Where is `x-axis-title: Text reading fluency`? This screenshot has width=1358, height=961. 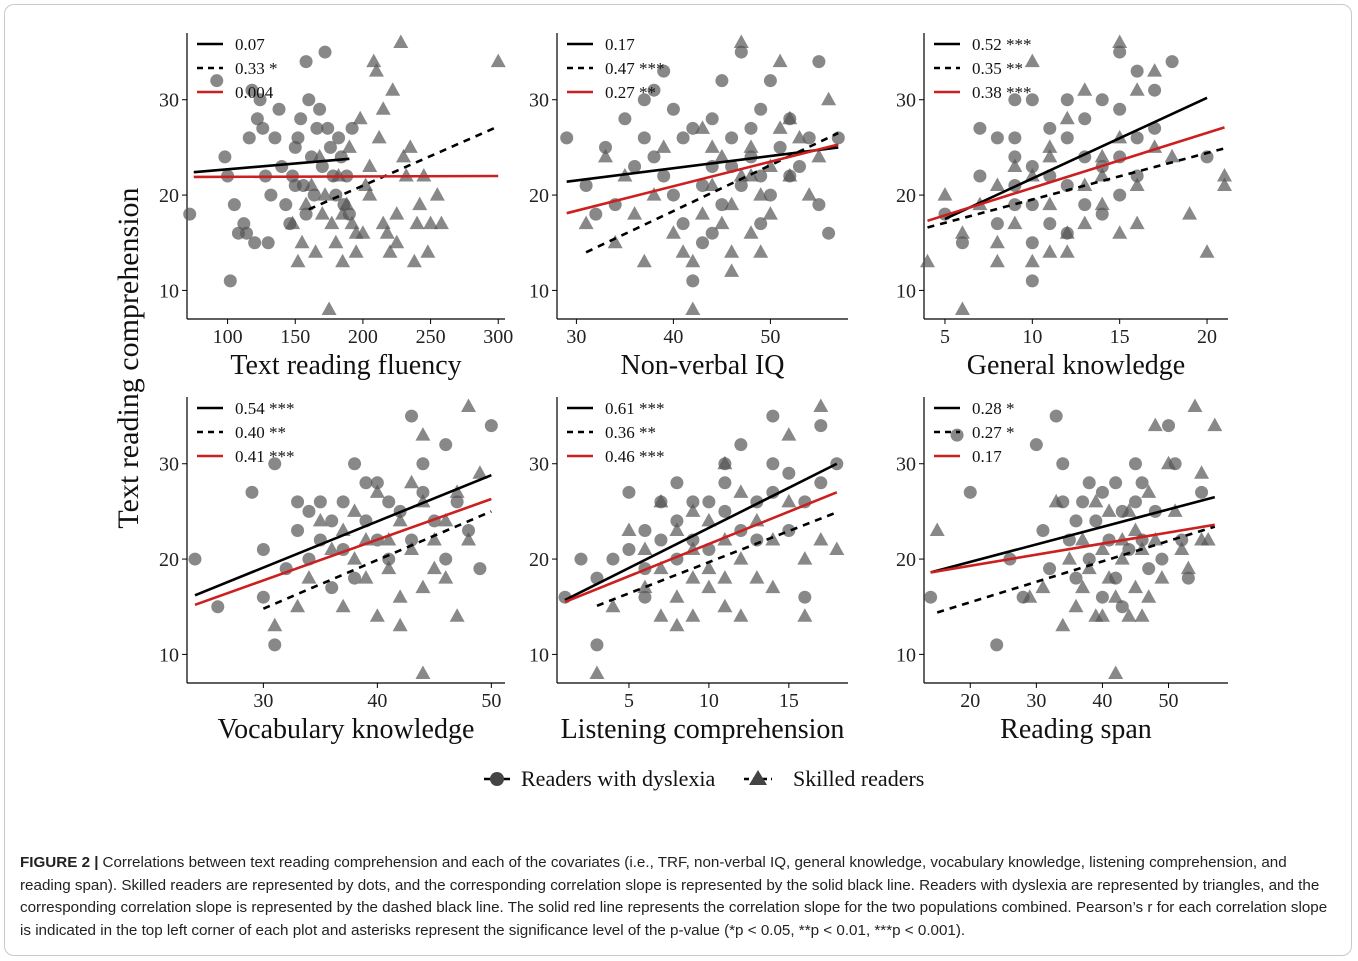
x-axis-title: Text reading fluency is located at coordinates (345, 365).